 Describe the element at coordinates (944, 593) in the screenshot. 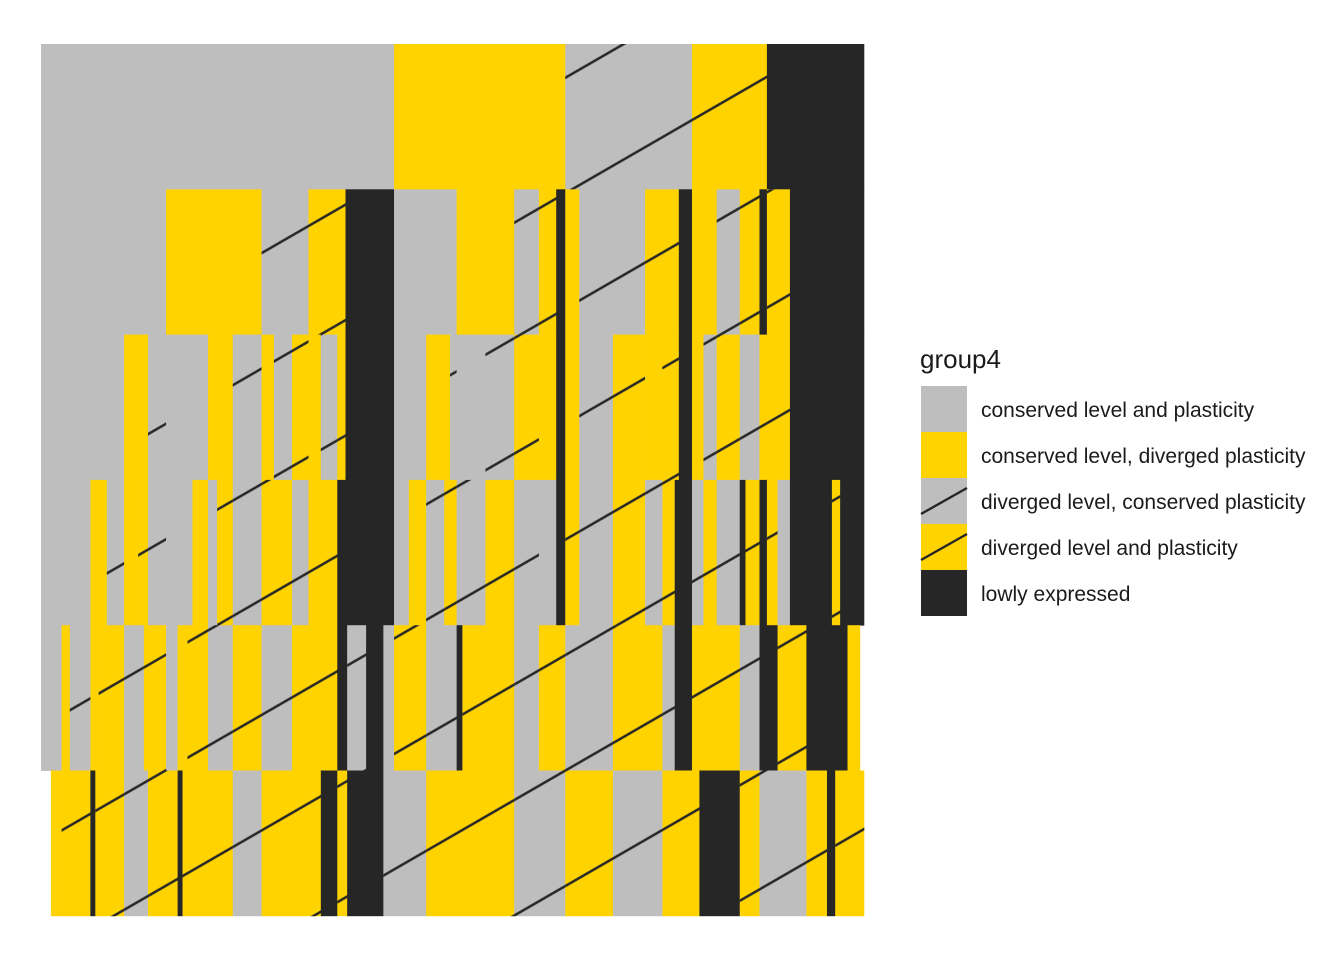

I see `legend-key-low` at that location.